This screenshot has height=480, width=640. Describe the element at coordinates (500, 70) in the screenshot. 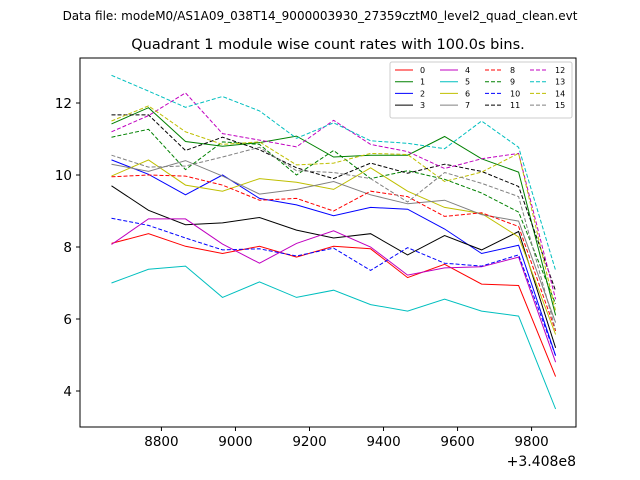

I see `legend-item-8: 8` at that location.